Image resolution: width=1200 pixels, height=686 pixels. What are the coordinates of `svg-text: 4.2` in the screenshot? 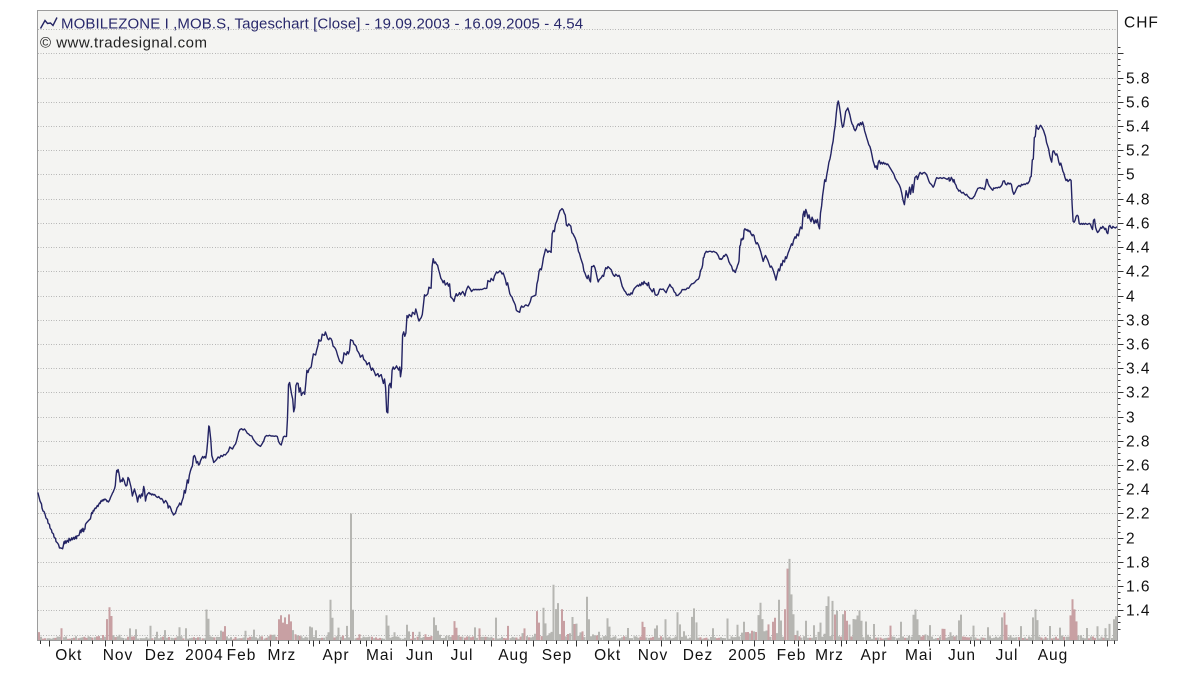 It's located at (1138, 272).